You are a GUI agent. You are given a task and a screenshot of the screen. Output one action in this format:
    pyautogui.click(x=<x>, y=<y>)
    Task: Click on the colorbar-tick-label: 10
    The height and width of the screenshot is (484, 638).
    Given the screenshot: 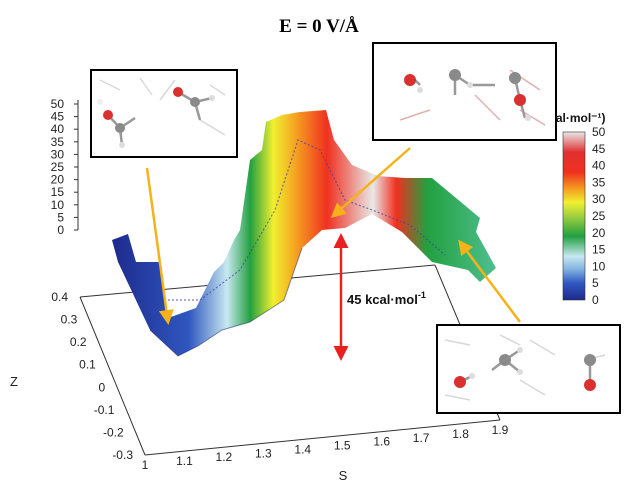 What is the action you would take?
    pyautogui.click(x=599, y=266)
    